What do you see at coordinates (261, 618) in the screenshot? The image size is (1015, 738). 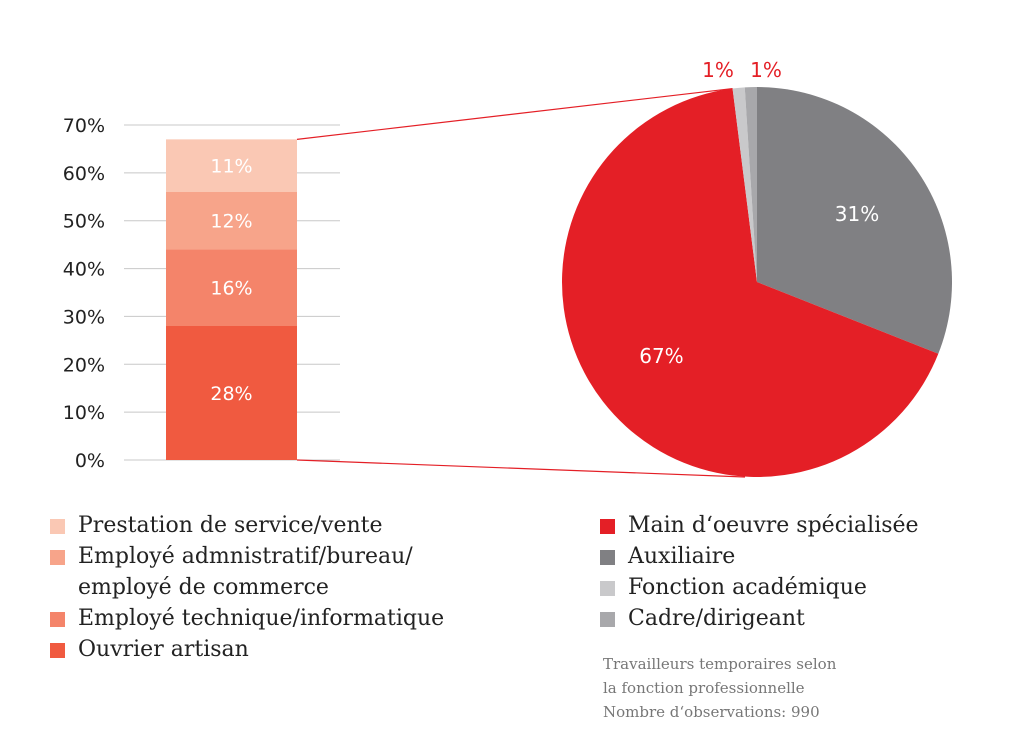 I see `legend-label: Employé technique/informatique` at bounding box center [261, 618].